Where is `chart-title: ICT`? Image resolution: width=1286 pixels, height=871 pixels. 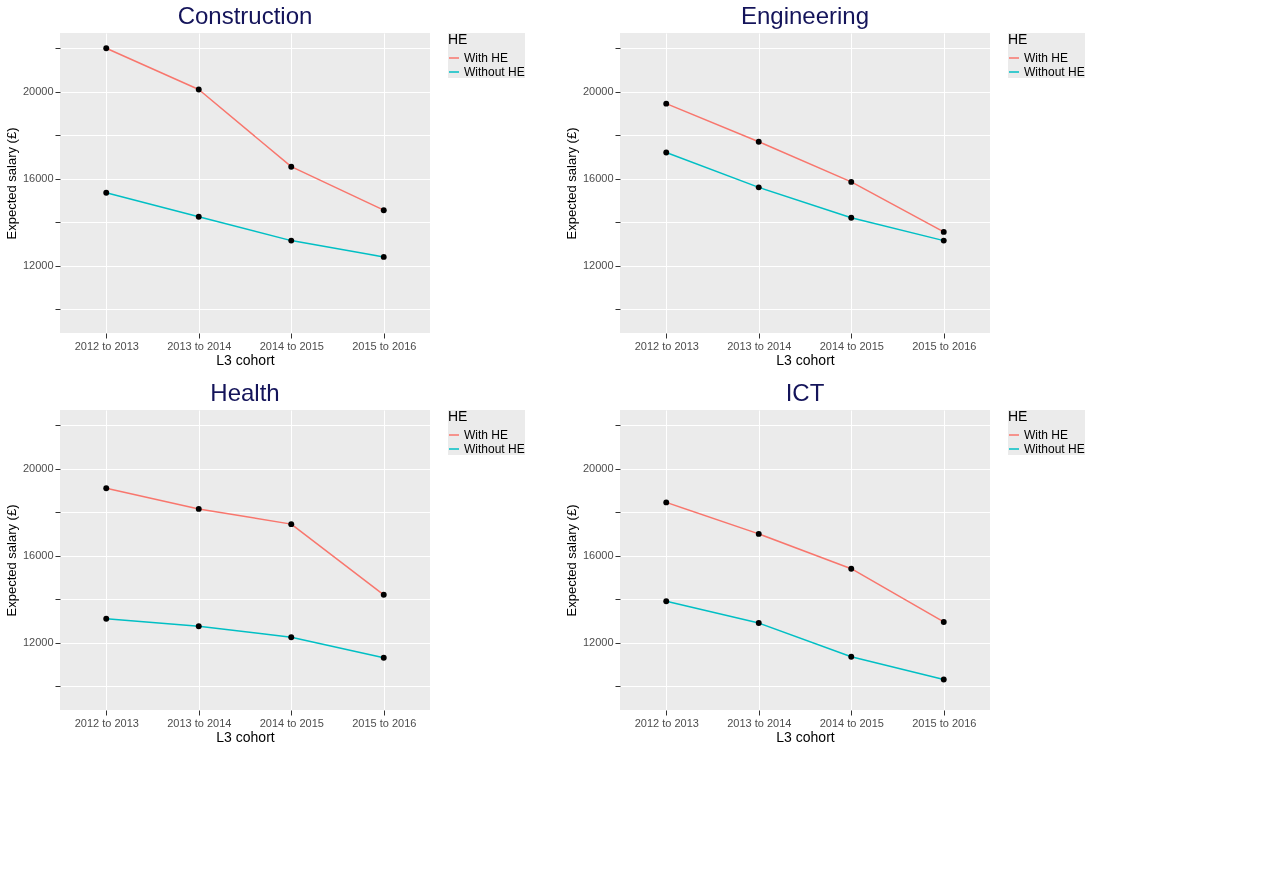 chart-title: ICT is located at coordinates (805, 392).